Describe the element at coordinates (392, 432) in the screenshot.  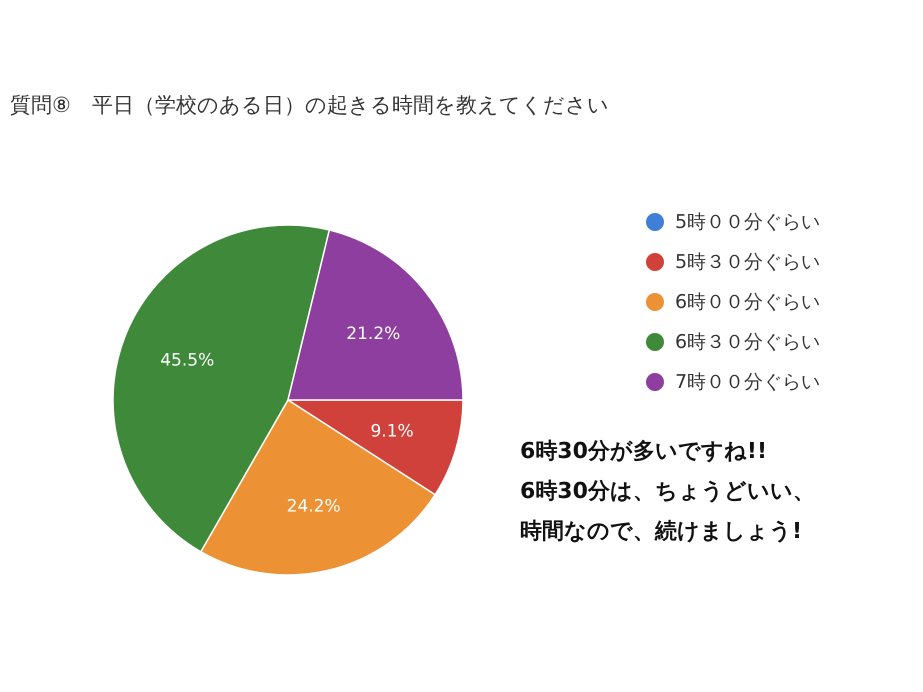
I see `data-label: 9.1%` at that location.